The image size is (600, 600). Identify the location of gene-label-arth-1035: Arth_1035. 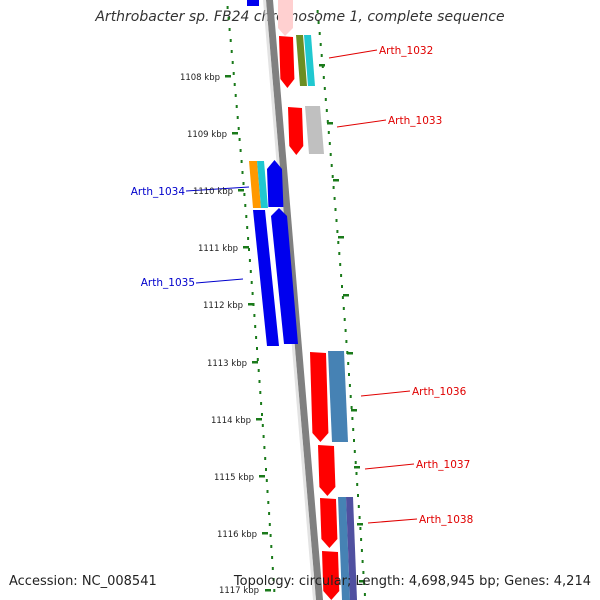
(168, 283).